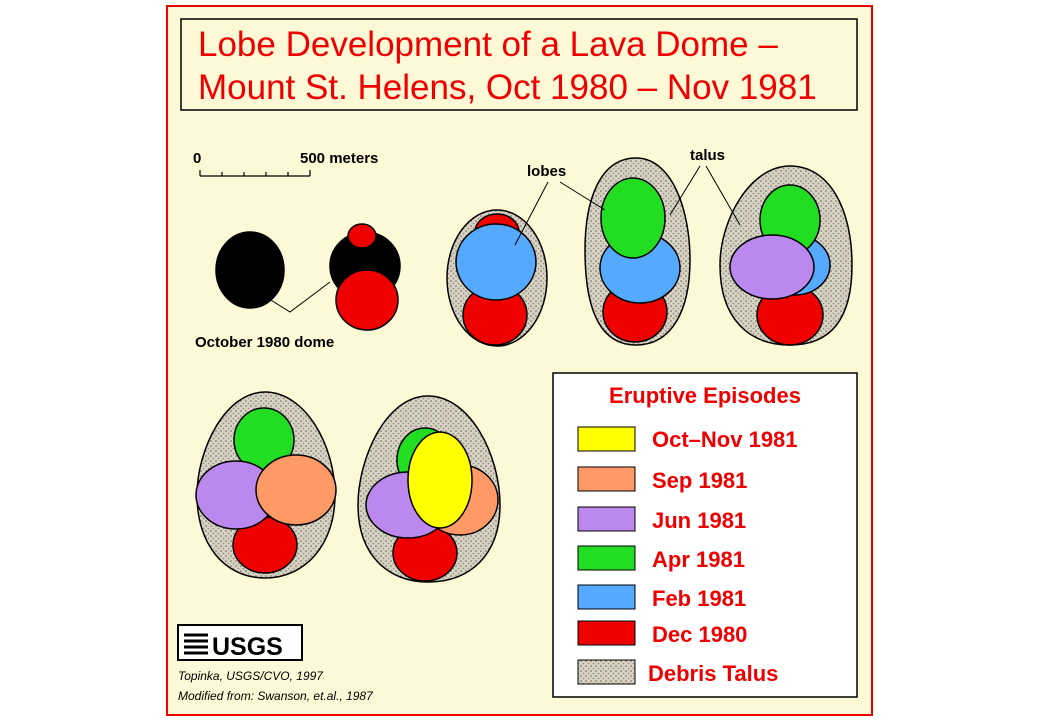 Image resolution: width=1040 pixels, height=720 pixels. Describe the element at coordinates (276, 696) in the screenshot. I see `credit: Modified from: Swanson, et.al., 1987` at that location.